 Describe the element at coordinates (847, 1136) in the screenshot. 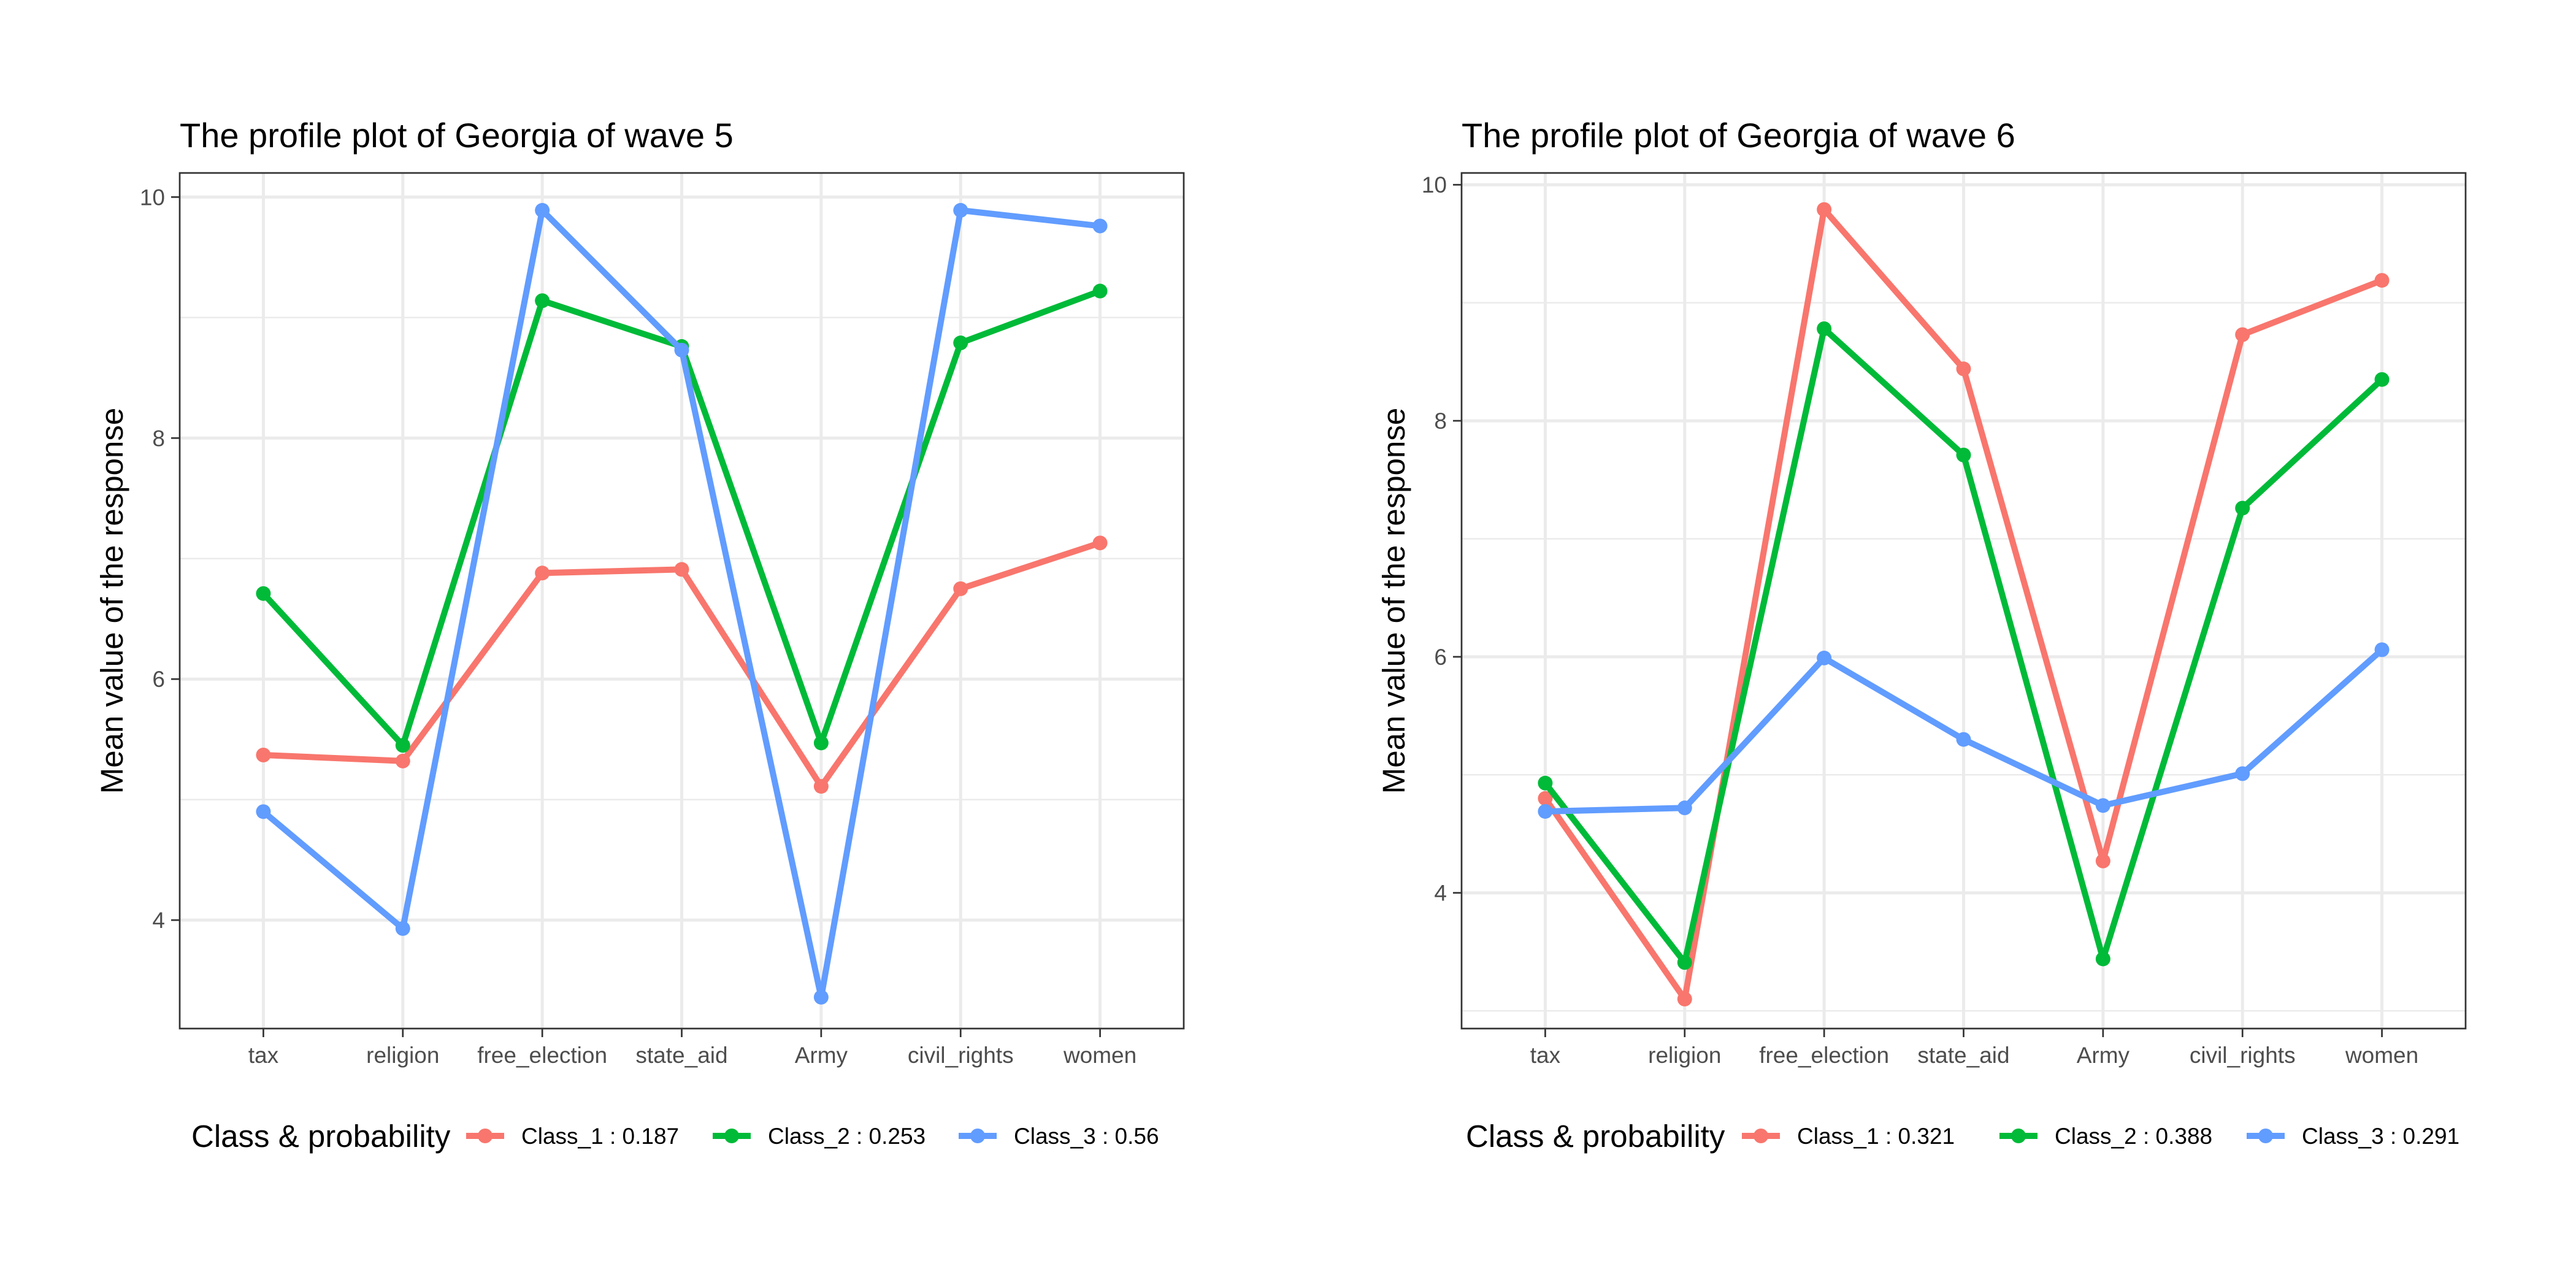

I see `legend-label: Class_2 : 0.253` at that location.